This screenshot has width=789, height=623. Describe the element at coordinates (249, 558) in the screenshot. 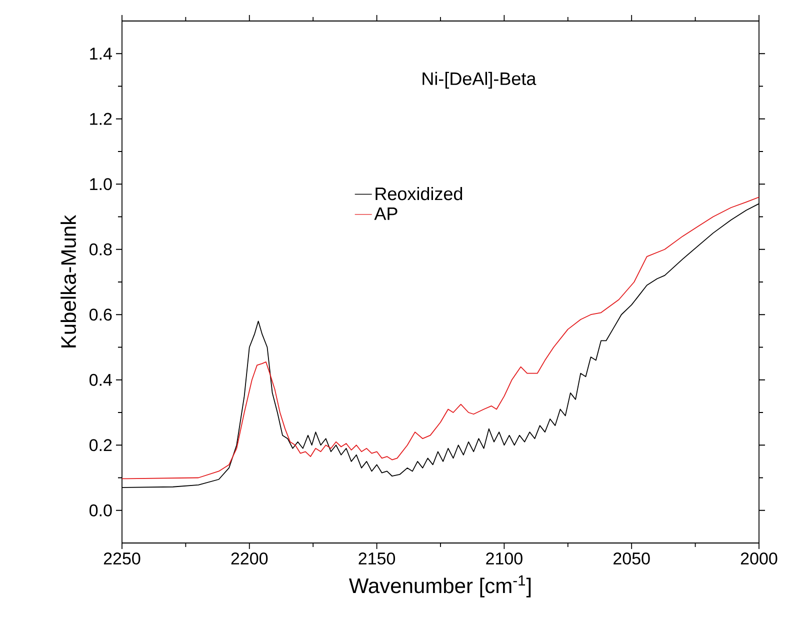

I see `x-tick-label: 2200` at that location.